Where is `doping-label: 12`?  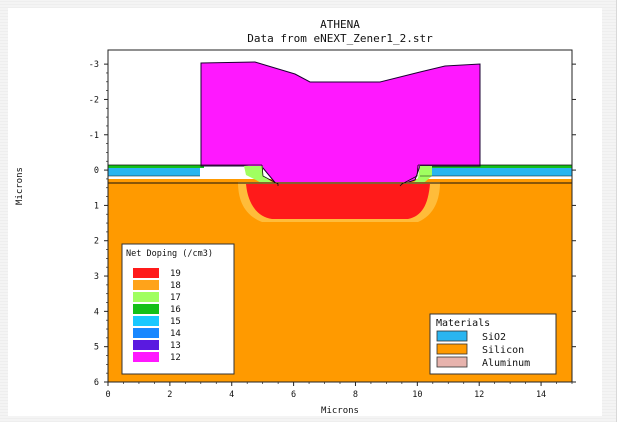 doping-label: 12 is located at coordinates (175, 358).